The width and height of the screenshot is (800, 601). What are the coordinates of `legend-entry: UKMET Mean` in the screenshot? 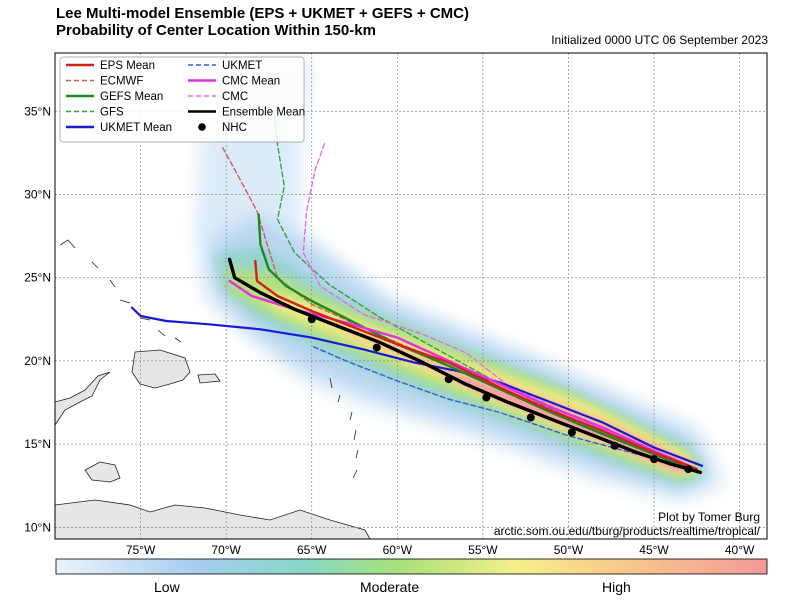 It's located at (119, 128).